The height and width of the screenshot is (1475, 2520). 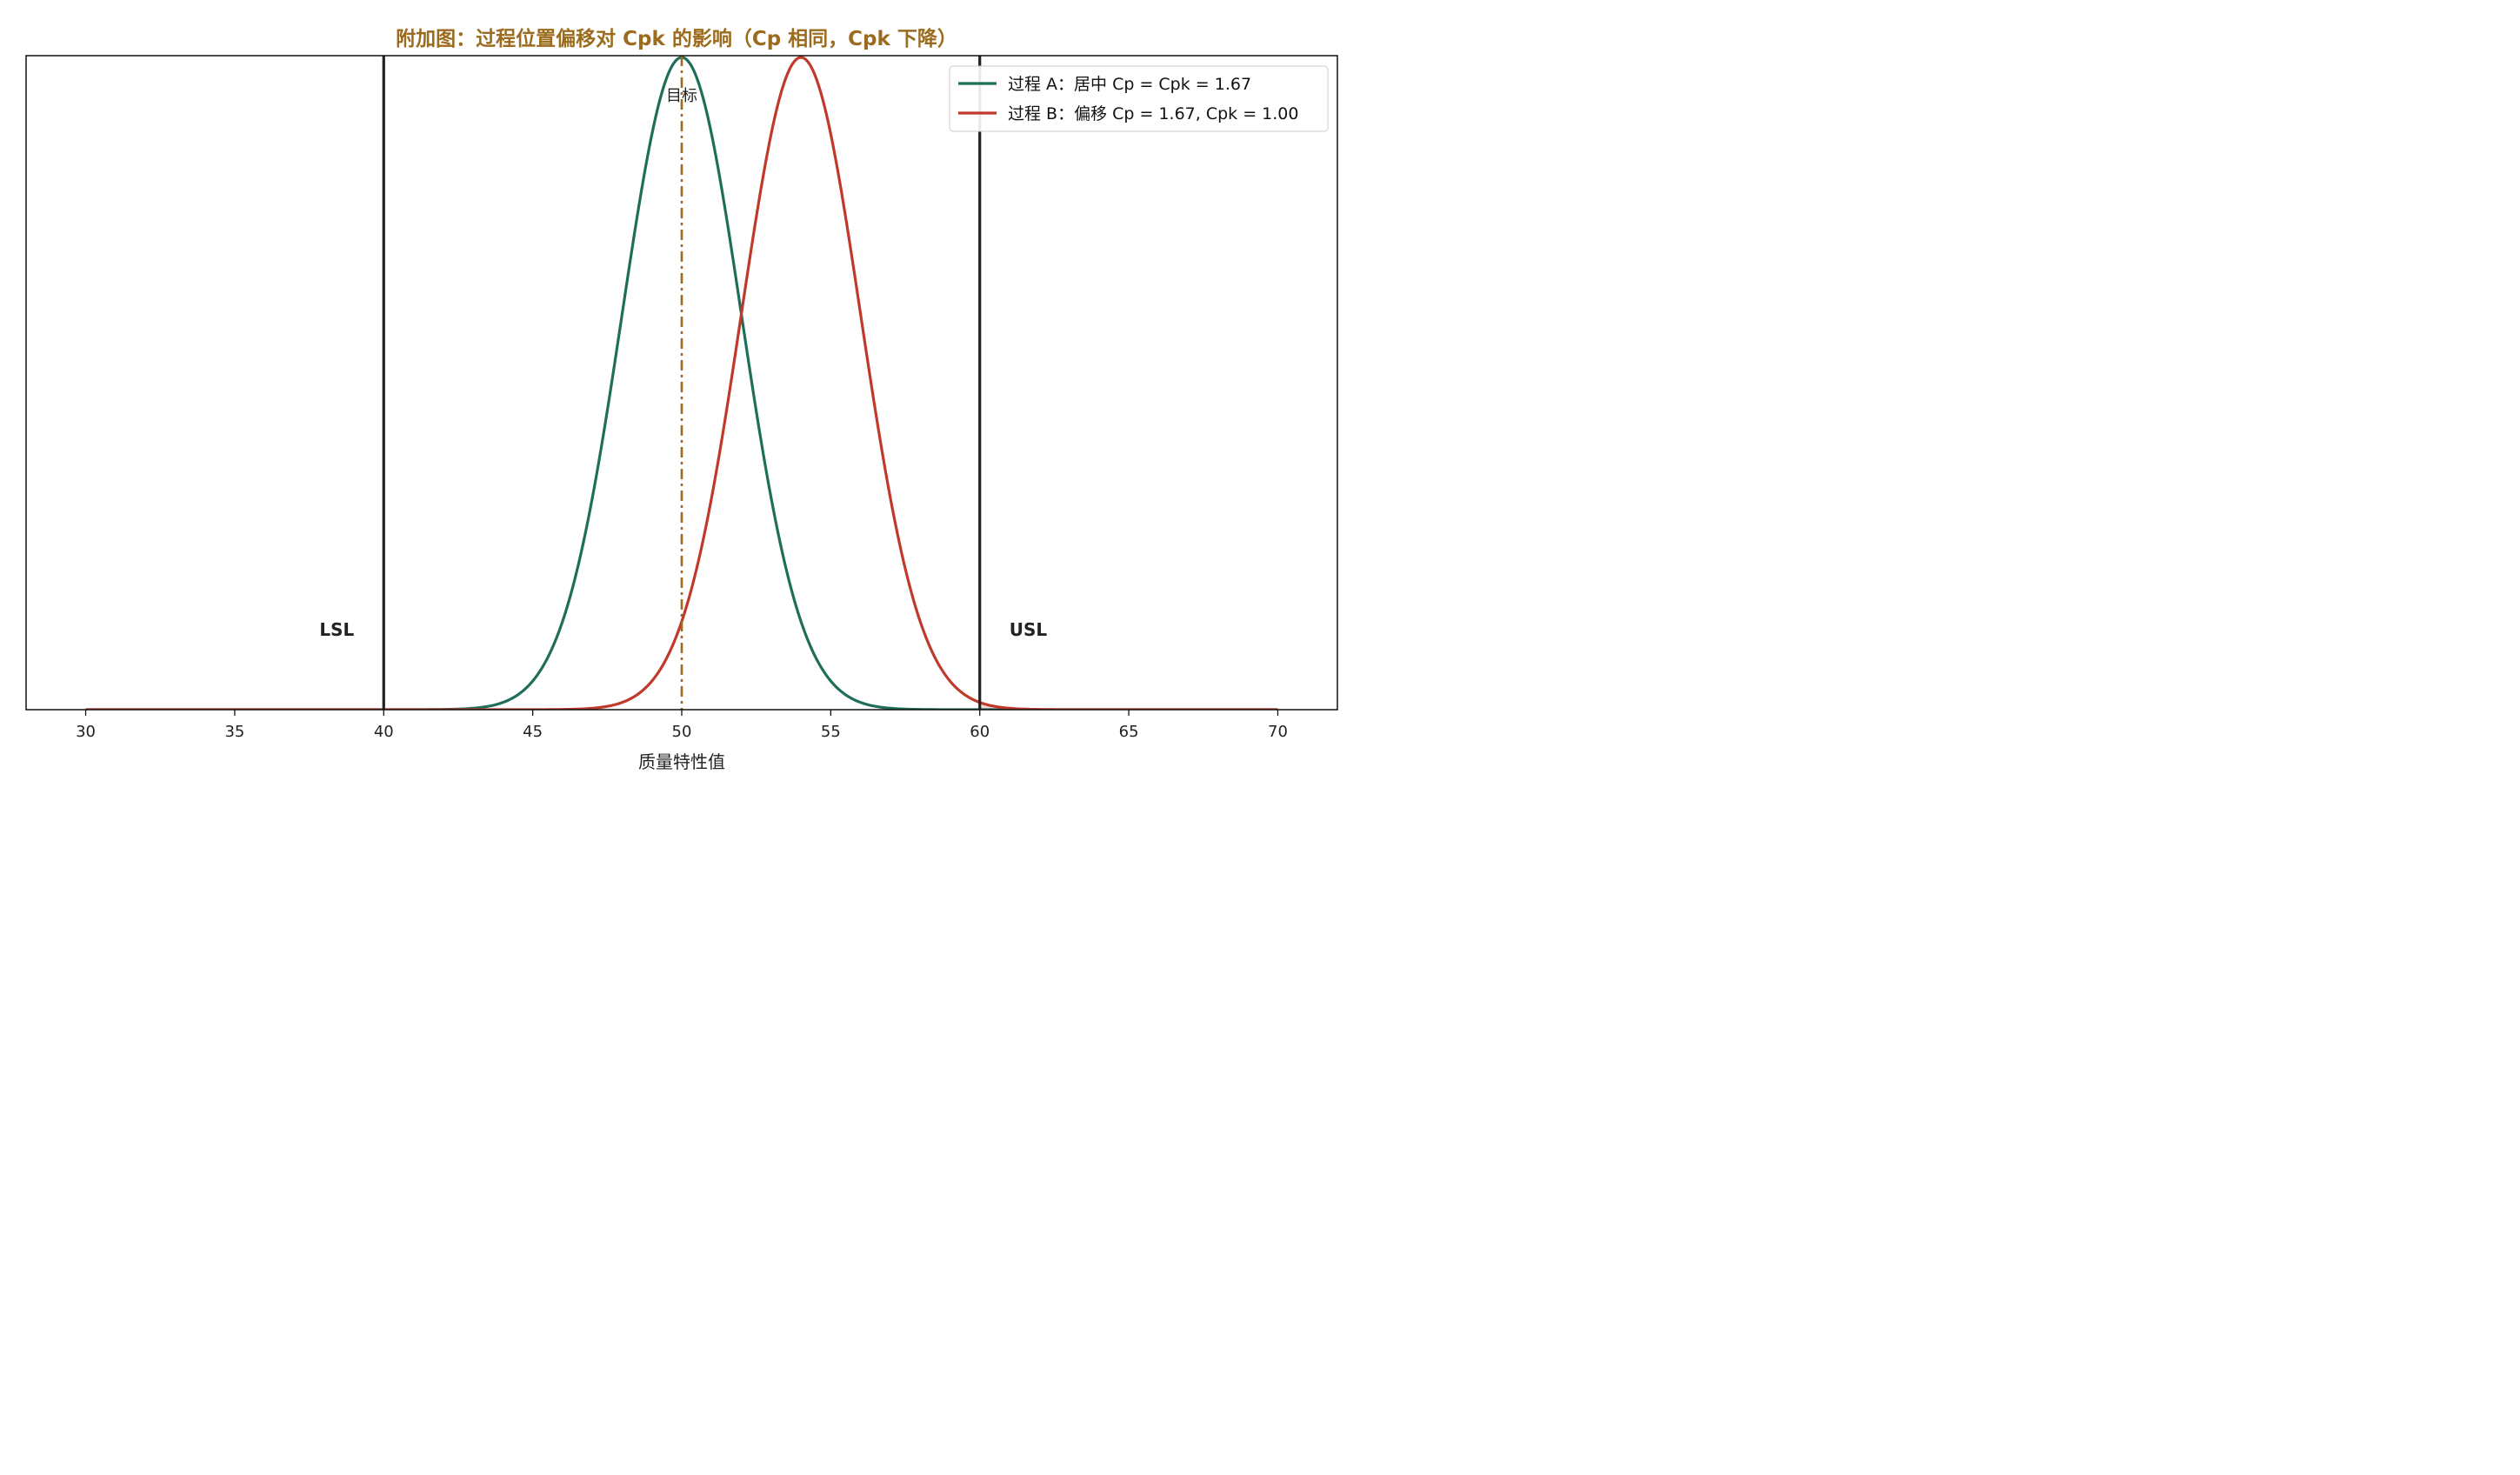 What do you see at coordinates (682, 732) in the screenshot?
I see `x-tick-label-4: 50` at bounding box center [682, 732].